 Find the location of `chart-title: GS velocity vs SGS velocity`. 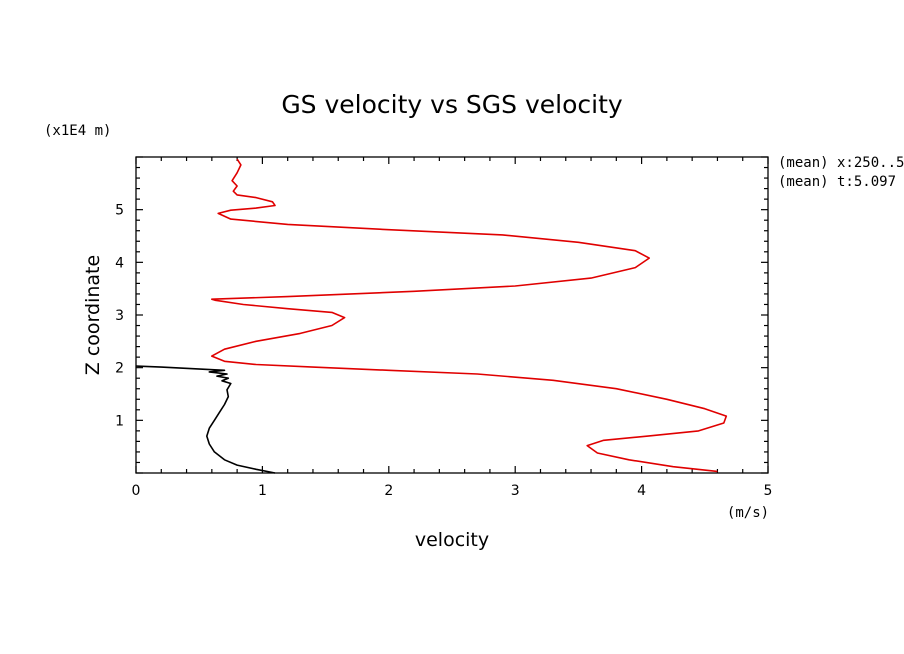

chart-title: GS velocity vs SGS velocity is located at coordinates (452, 104).